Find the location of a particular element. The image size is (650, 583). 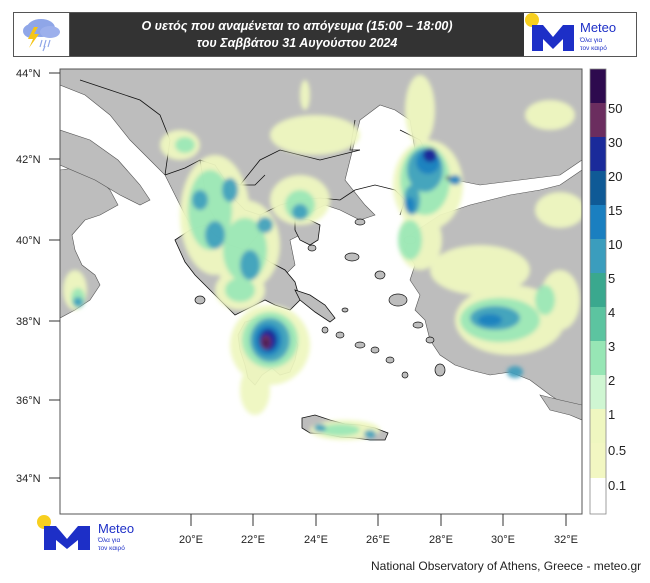

lon-label-26: 26°E is located at coordinates (378, 540).